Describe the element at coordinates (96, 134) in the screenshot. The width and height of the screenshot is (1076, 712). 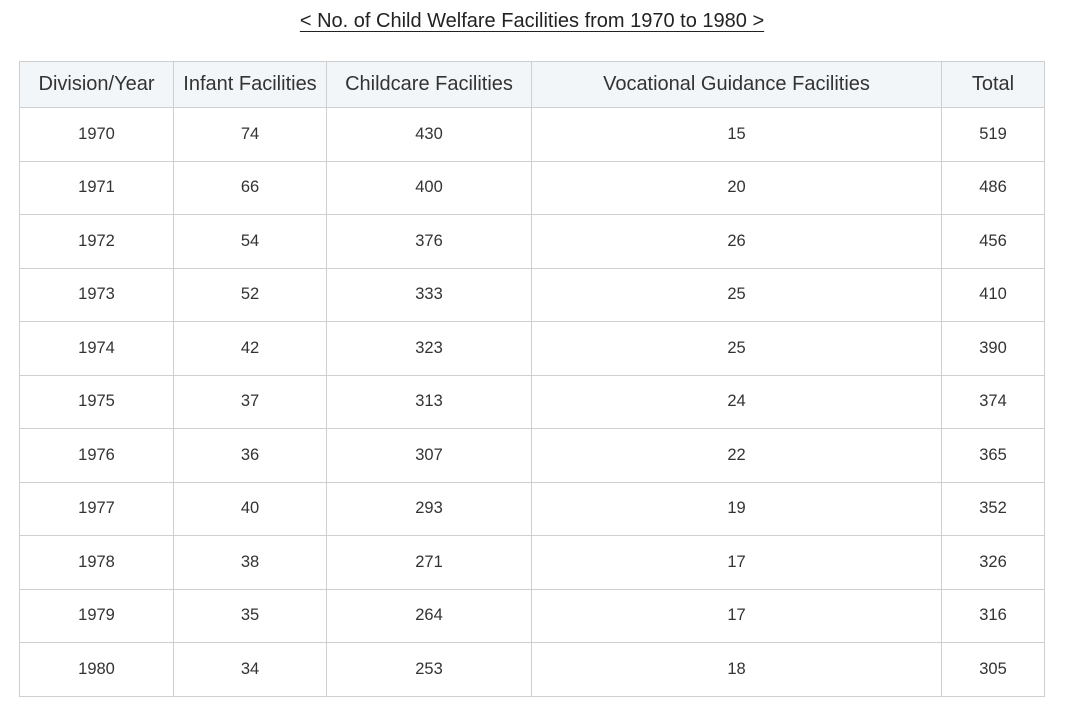
I see `cell-year: 1970` at that location.